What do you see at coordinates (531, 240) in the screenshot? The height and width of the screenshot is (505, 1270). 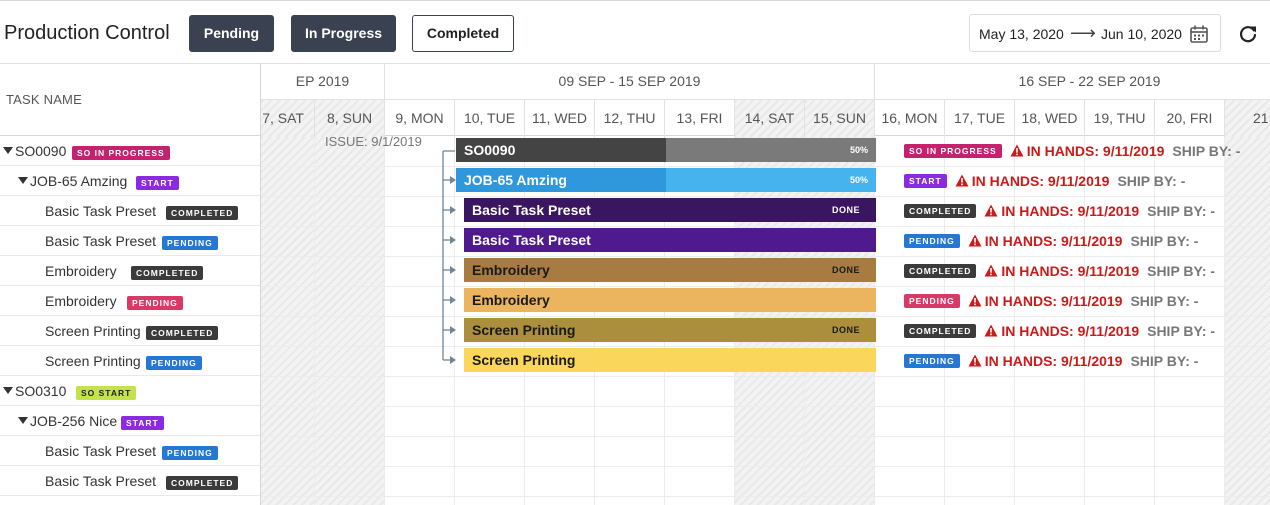 I see `gantt-bar-label: Basic Task Preset` at bounding box center [531, 240].